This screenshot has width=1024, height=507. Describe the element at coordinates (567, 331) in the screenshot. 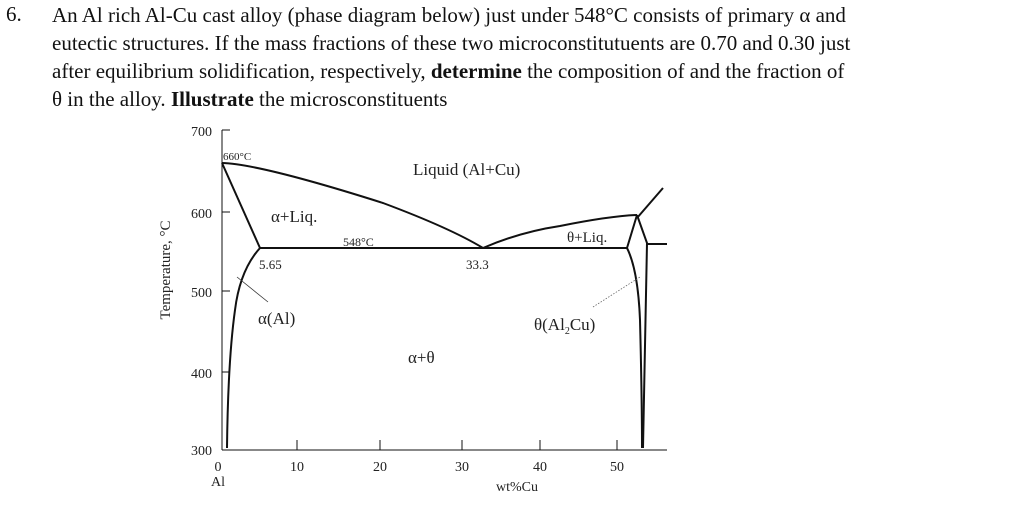

I see `subscript: 2` at that location.